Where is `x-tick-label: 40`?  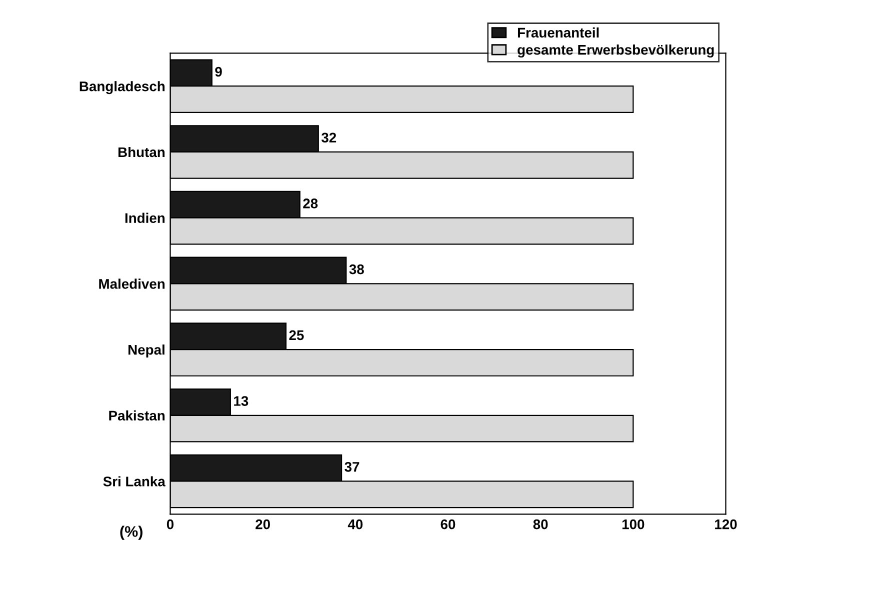
x-tick-label: 40 is located at coordinates (355, 524).